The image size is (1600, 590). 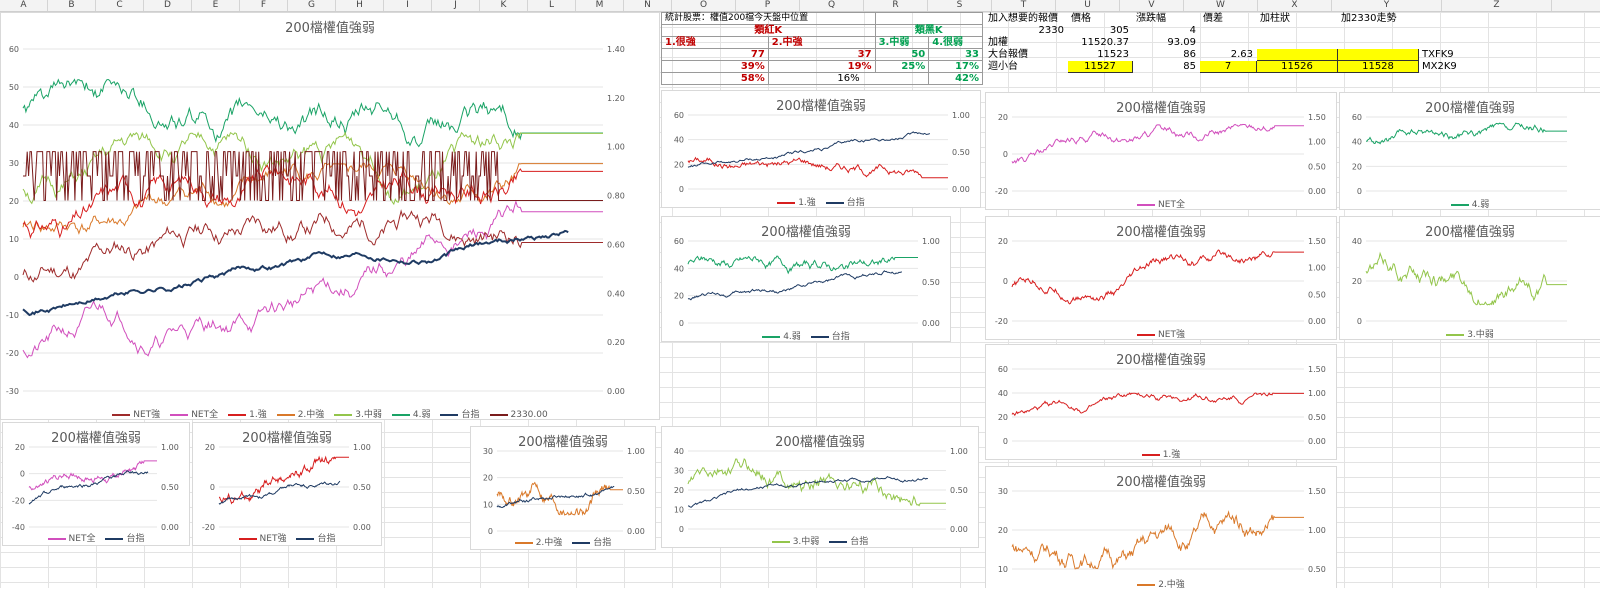 I want to click on cell-2330: 2330, so click(x=1051, y=30).